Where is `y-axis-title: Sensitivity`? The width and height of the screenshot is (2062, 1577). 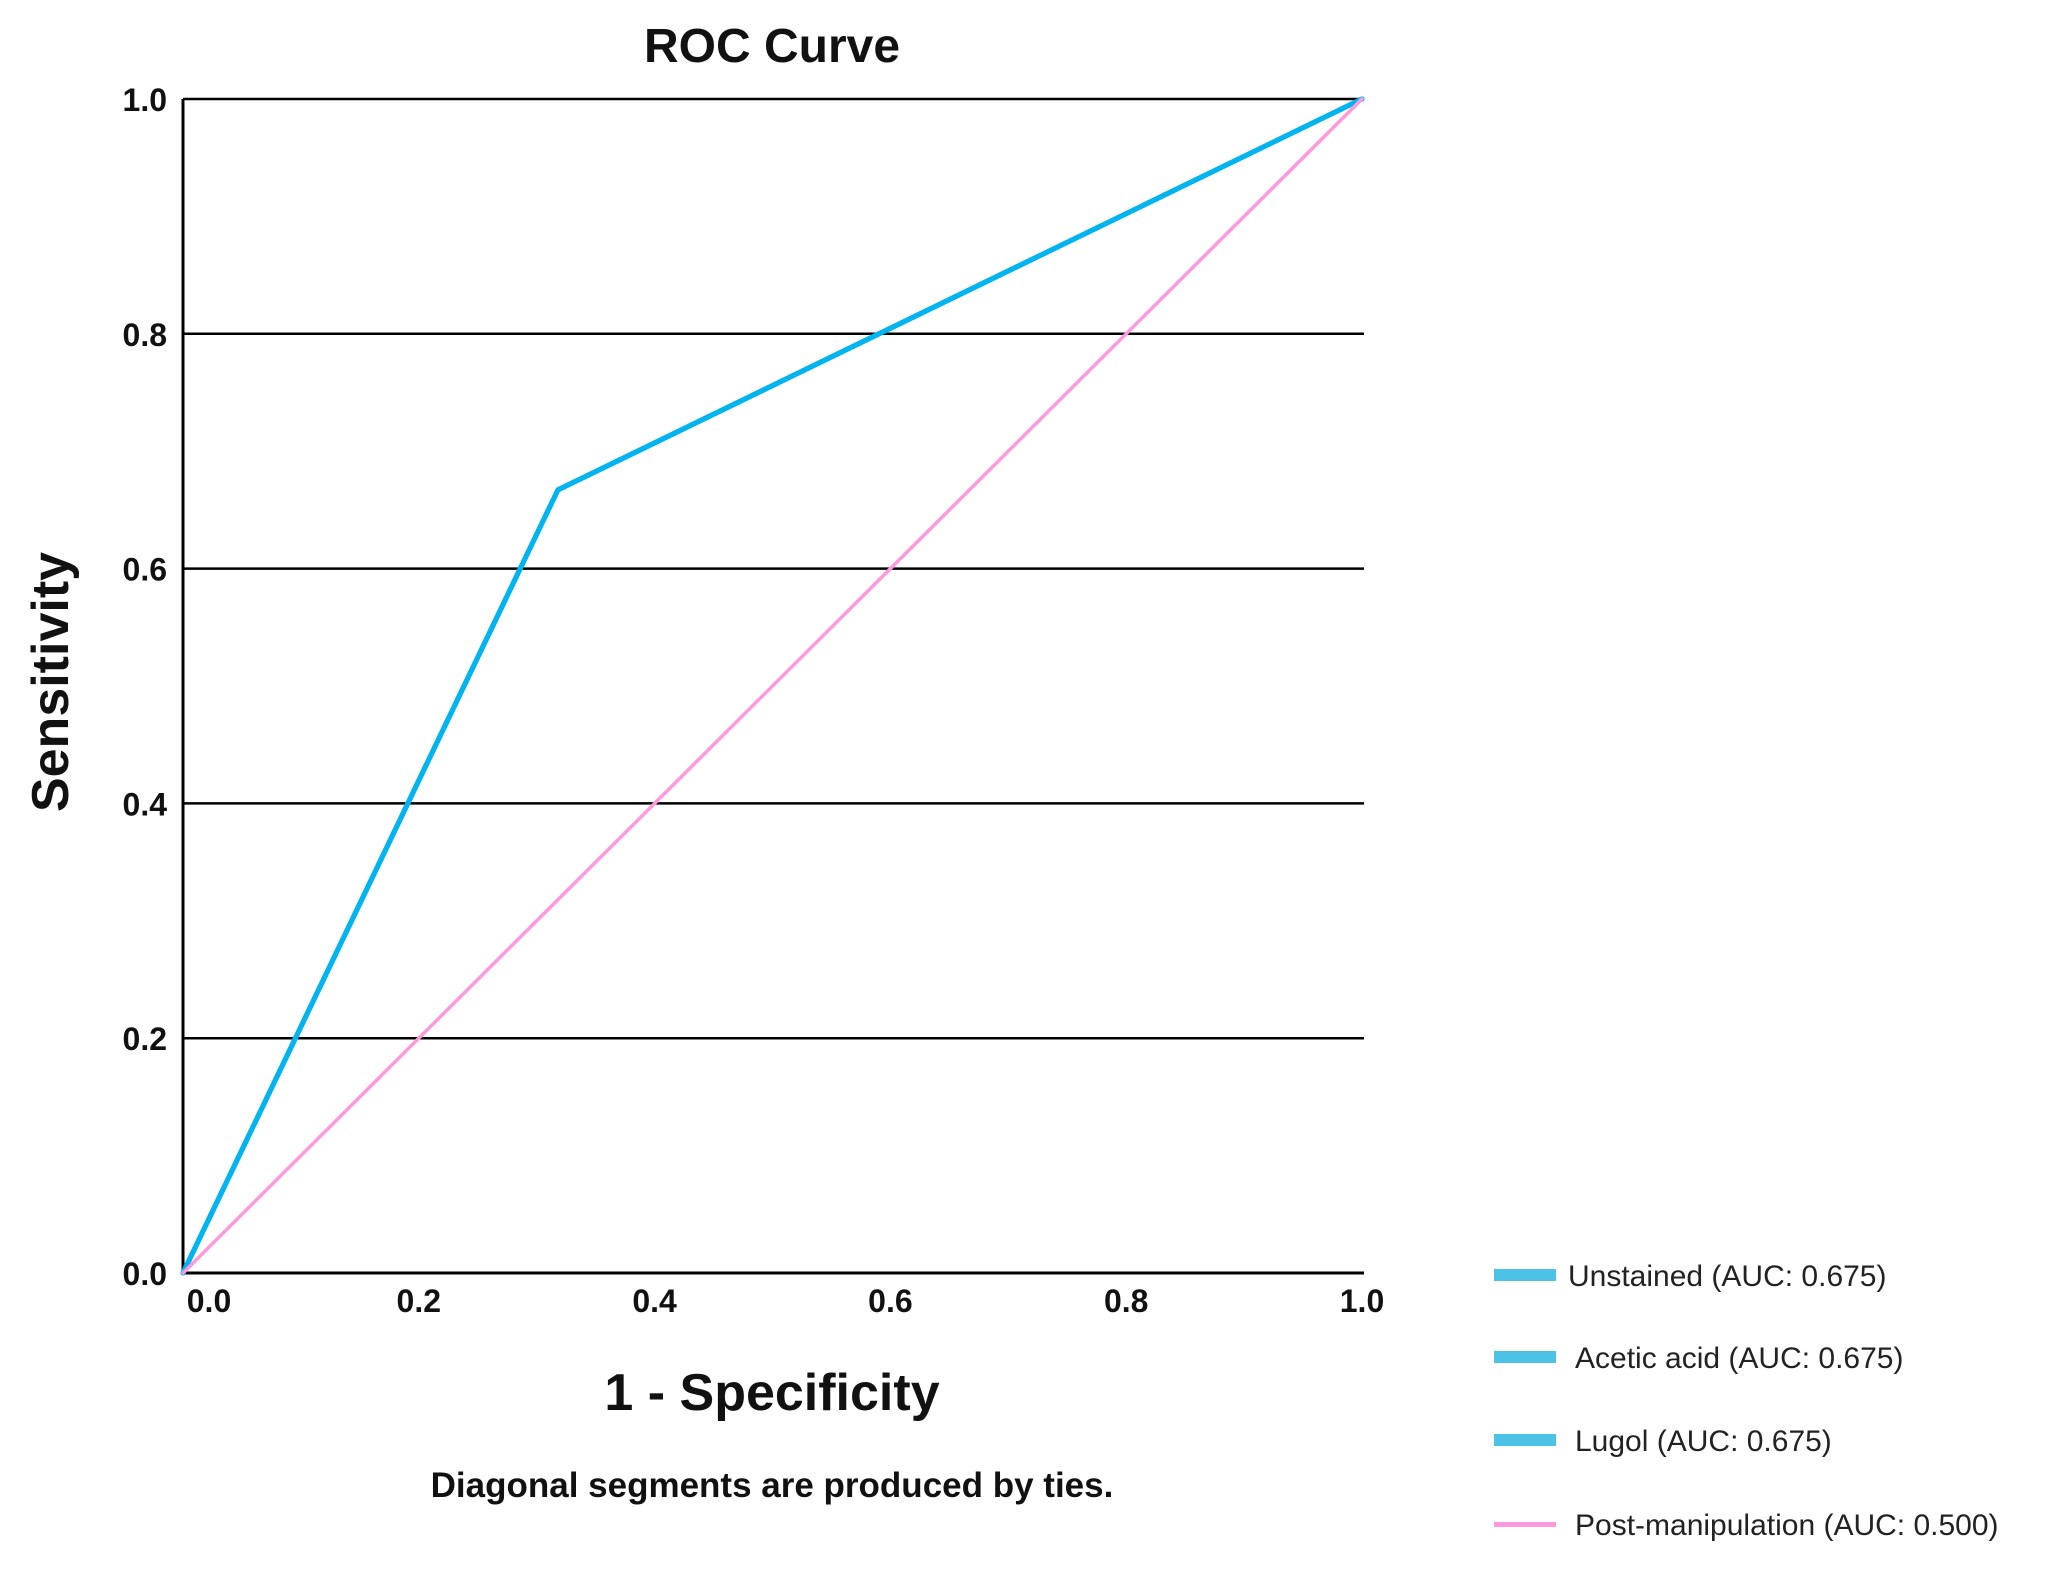 y-axis-title: Sensitivity is located at coordinates (51, 682).